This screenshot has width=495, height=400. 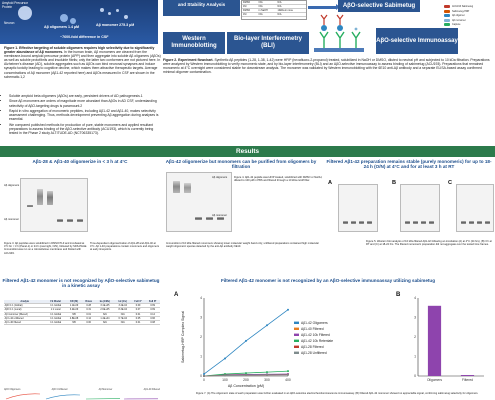 I want to click on table-cell: 0.99, so click(x=152, y=306).